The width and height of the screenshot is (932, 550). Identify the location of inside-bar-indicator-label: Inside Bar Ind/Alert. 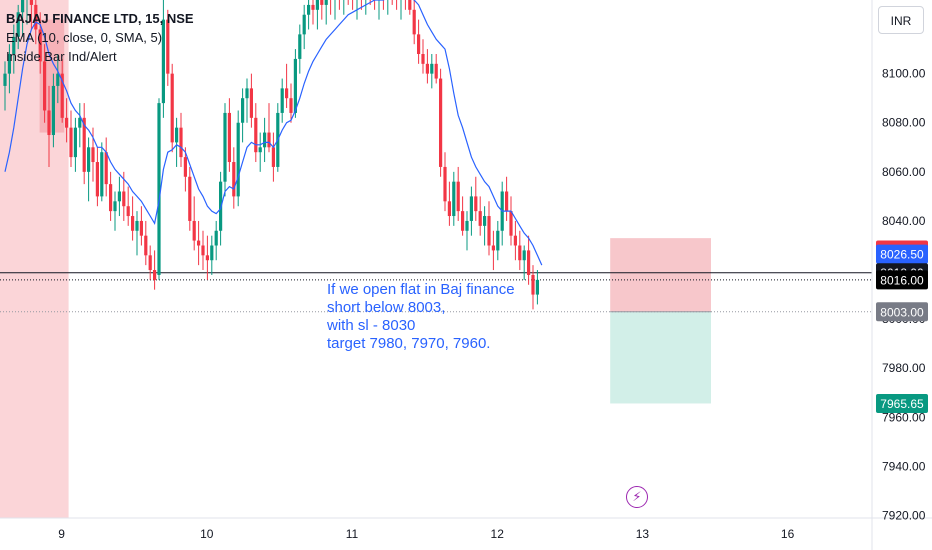
(61, 56).